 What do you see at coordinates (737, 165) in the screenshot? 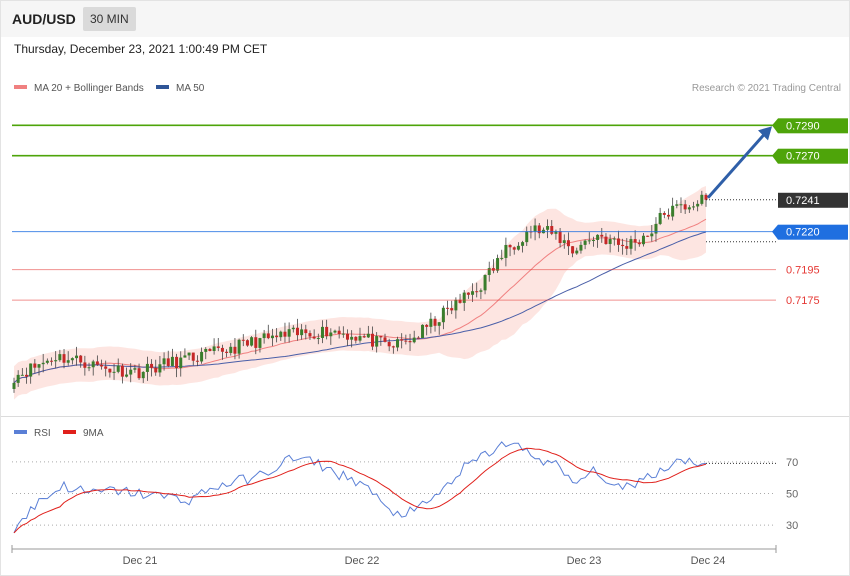
I see `forecast-arrow-shaft` at bounding box center [737, 165].